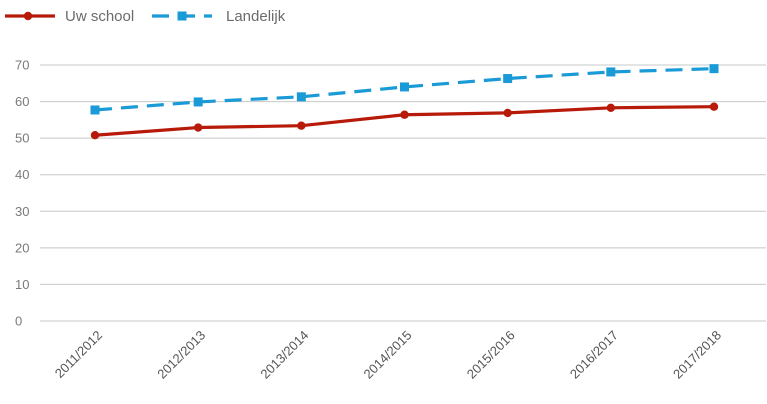 The width and height of the screenshot is (767, 404). I want to click on y-tick-label: 60, so click(22, 101).